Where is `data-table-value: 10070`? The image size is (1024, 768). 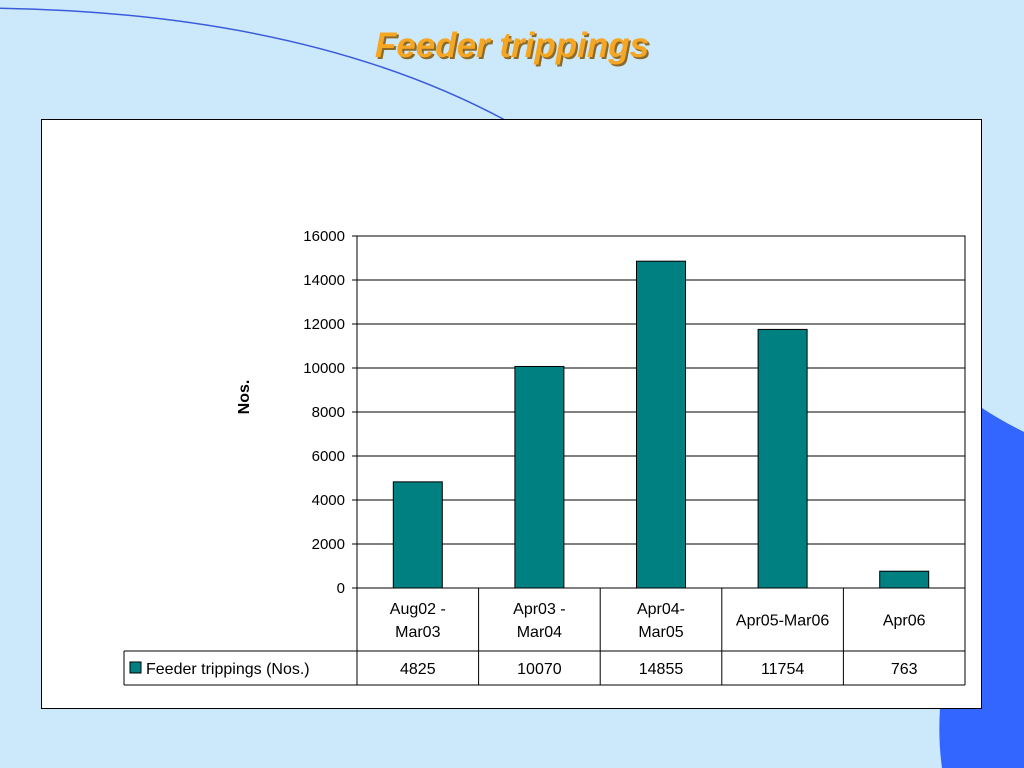
data-table-value: 10070 is located at coordinates (539, 669).